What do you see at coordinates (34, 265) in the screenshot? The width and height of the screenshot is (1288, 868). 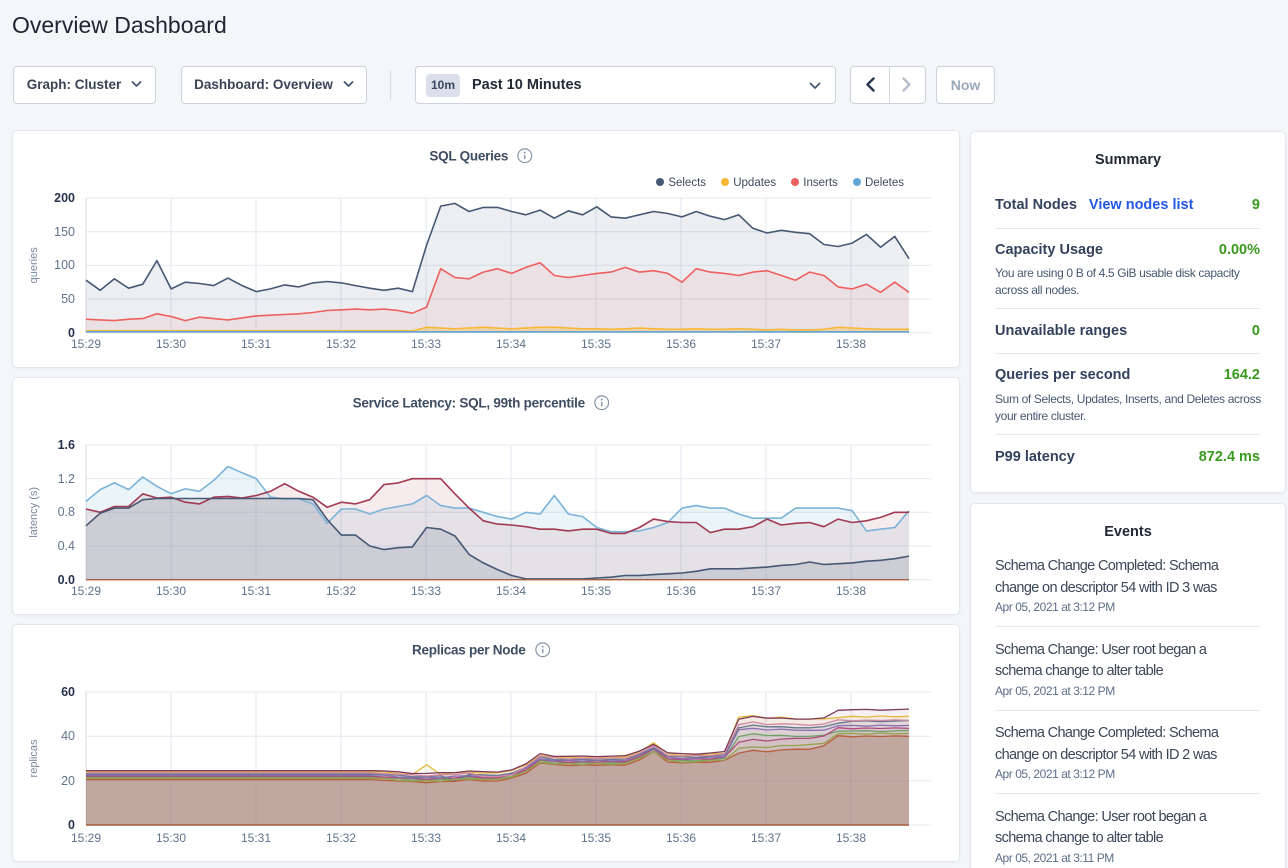 I see `svg-text: queries` at bounding box center [34, 265].